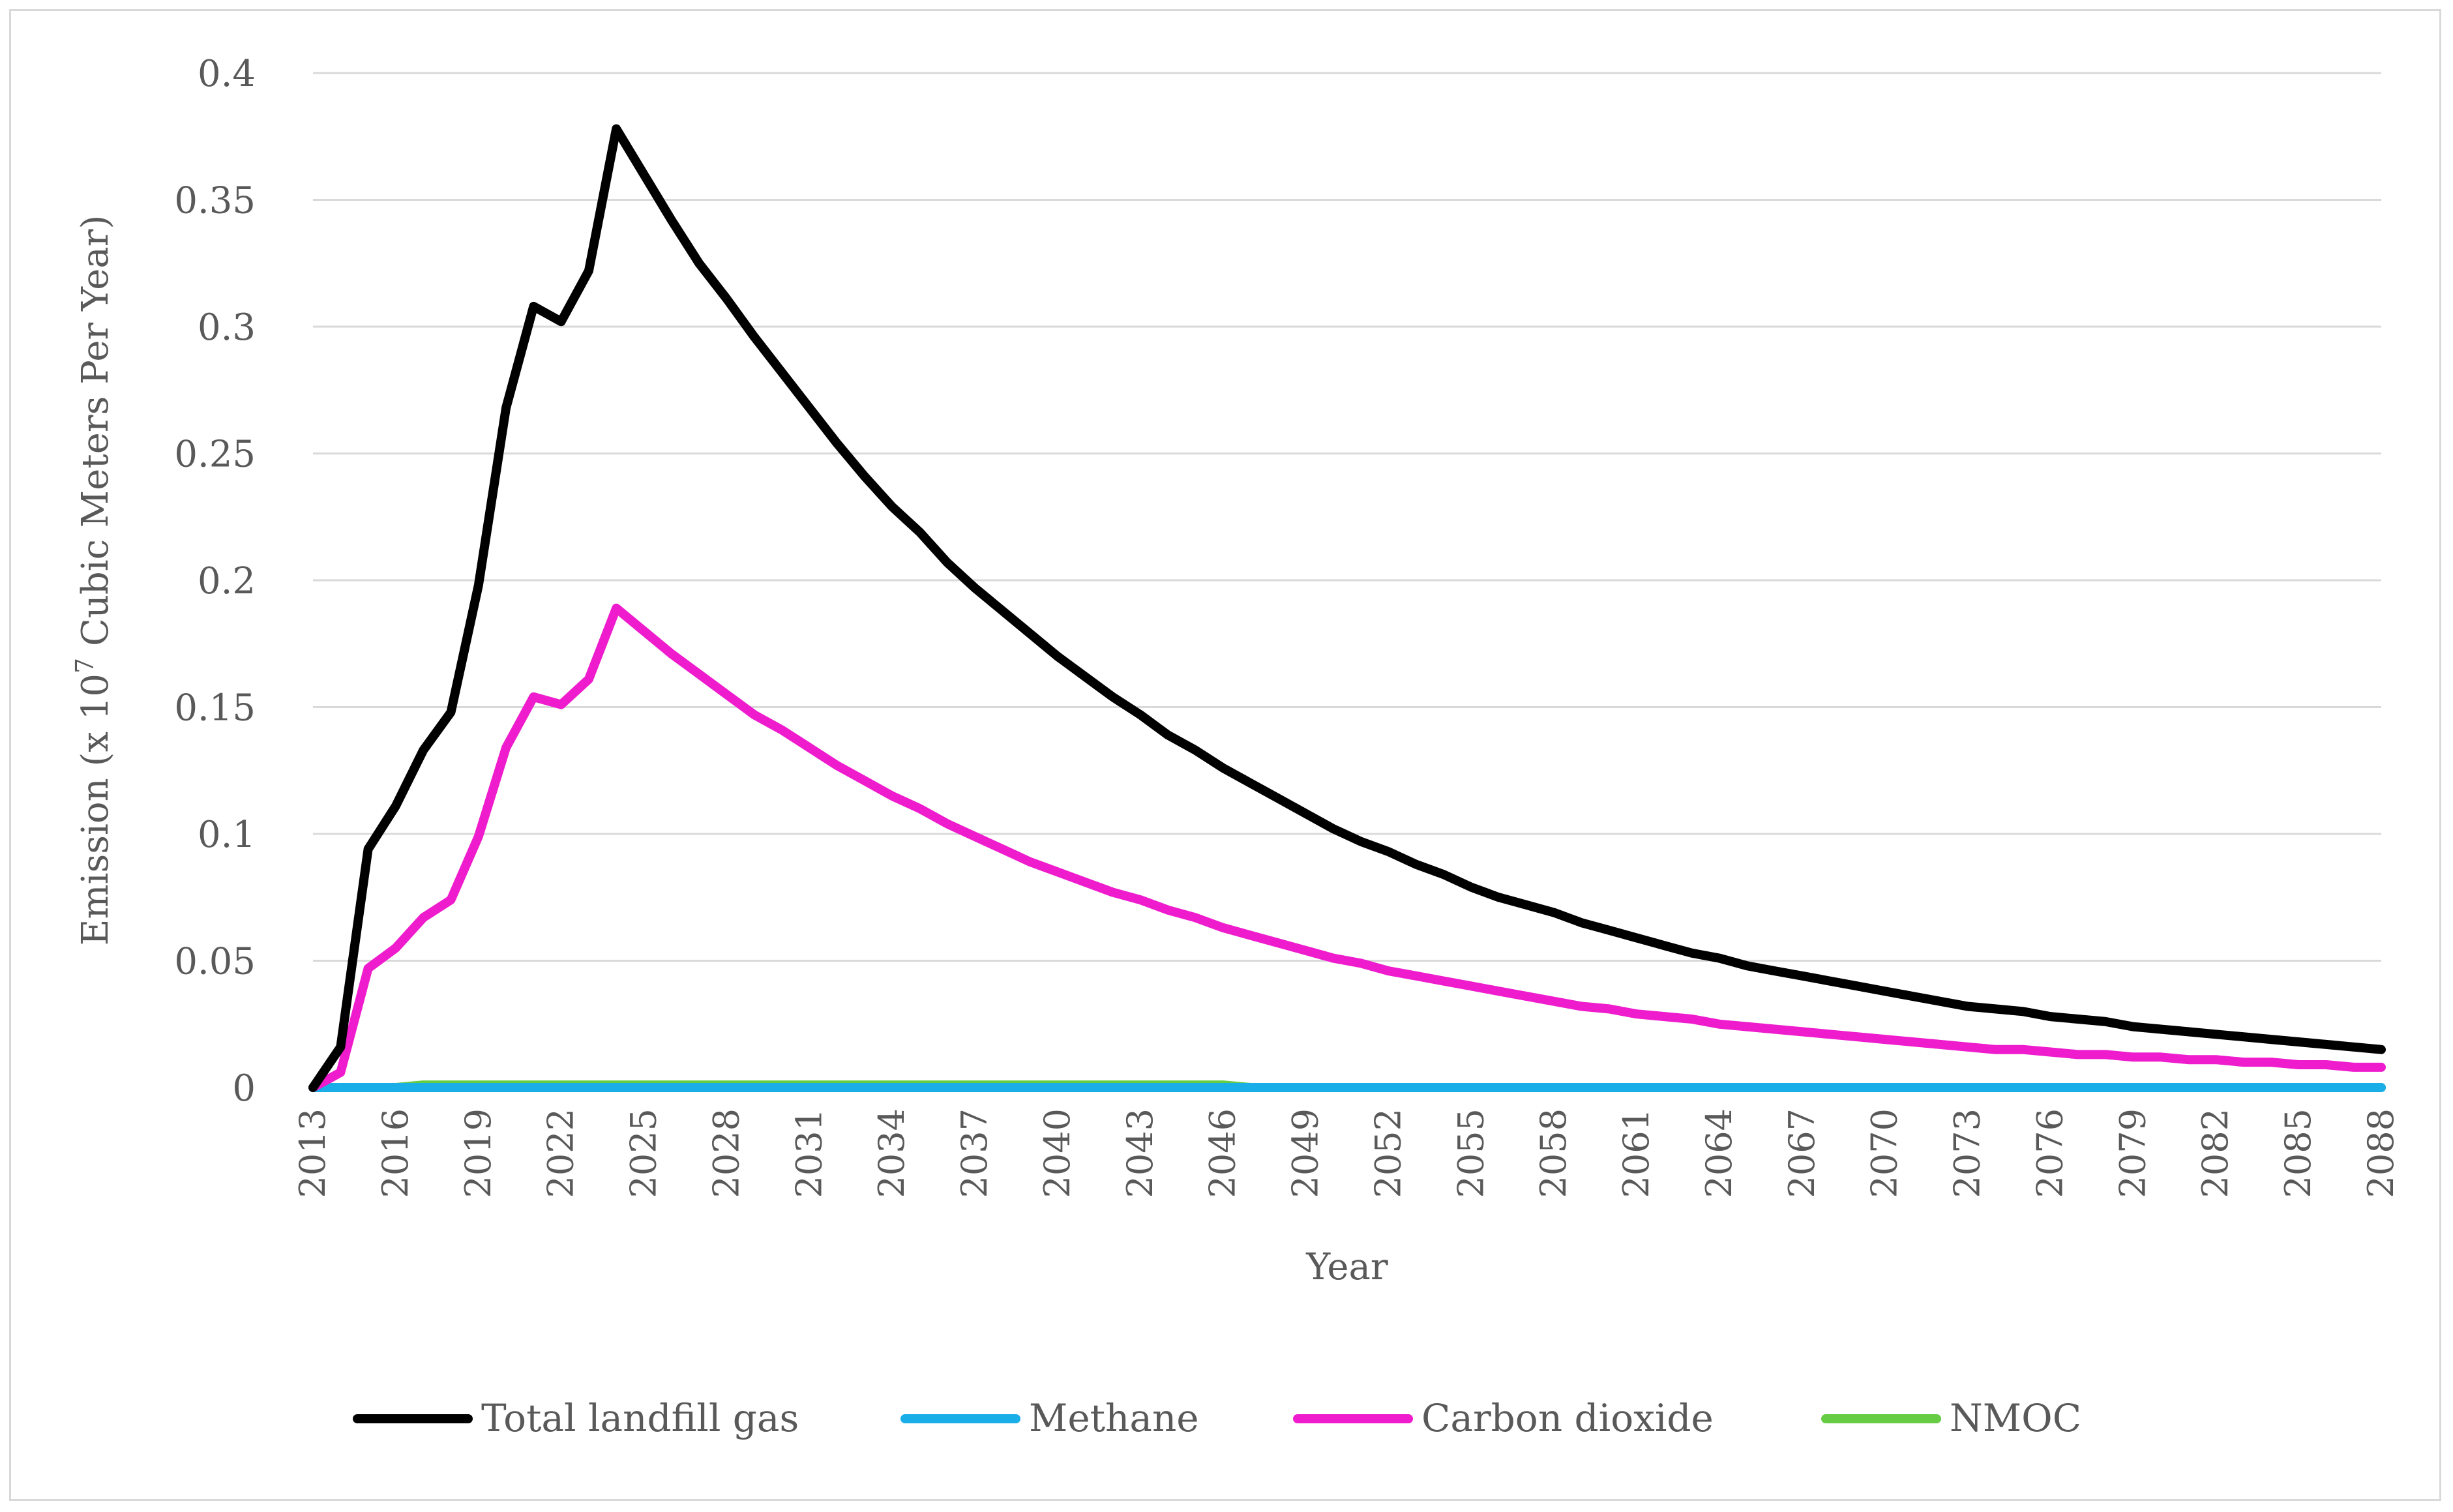 The image size is (2453, 1512). Describe the element at coordinates (726, 1153) in the screenshot. I see `x-tick-label: 2028` at that location.